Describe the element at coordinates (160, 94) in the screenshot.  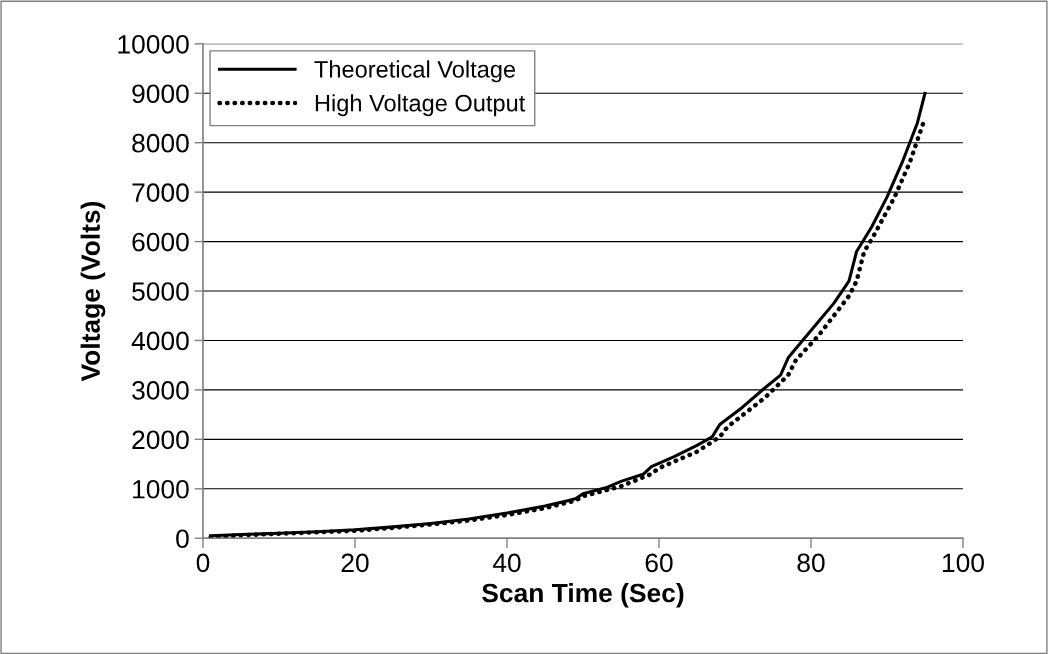
I see `y-tick-label: 9000` at that location.